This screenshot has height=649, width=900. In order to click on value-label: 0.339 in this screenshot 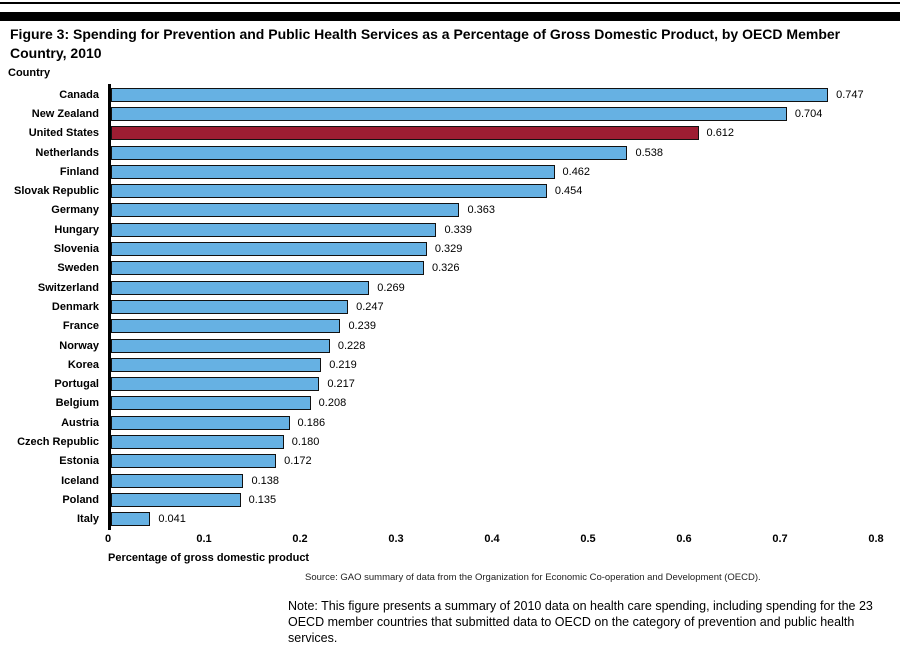, I will do `click(458, 229)`.